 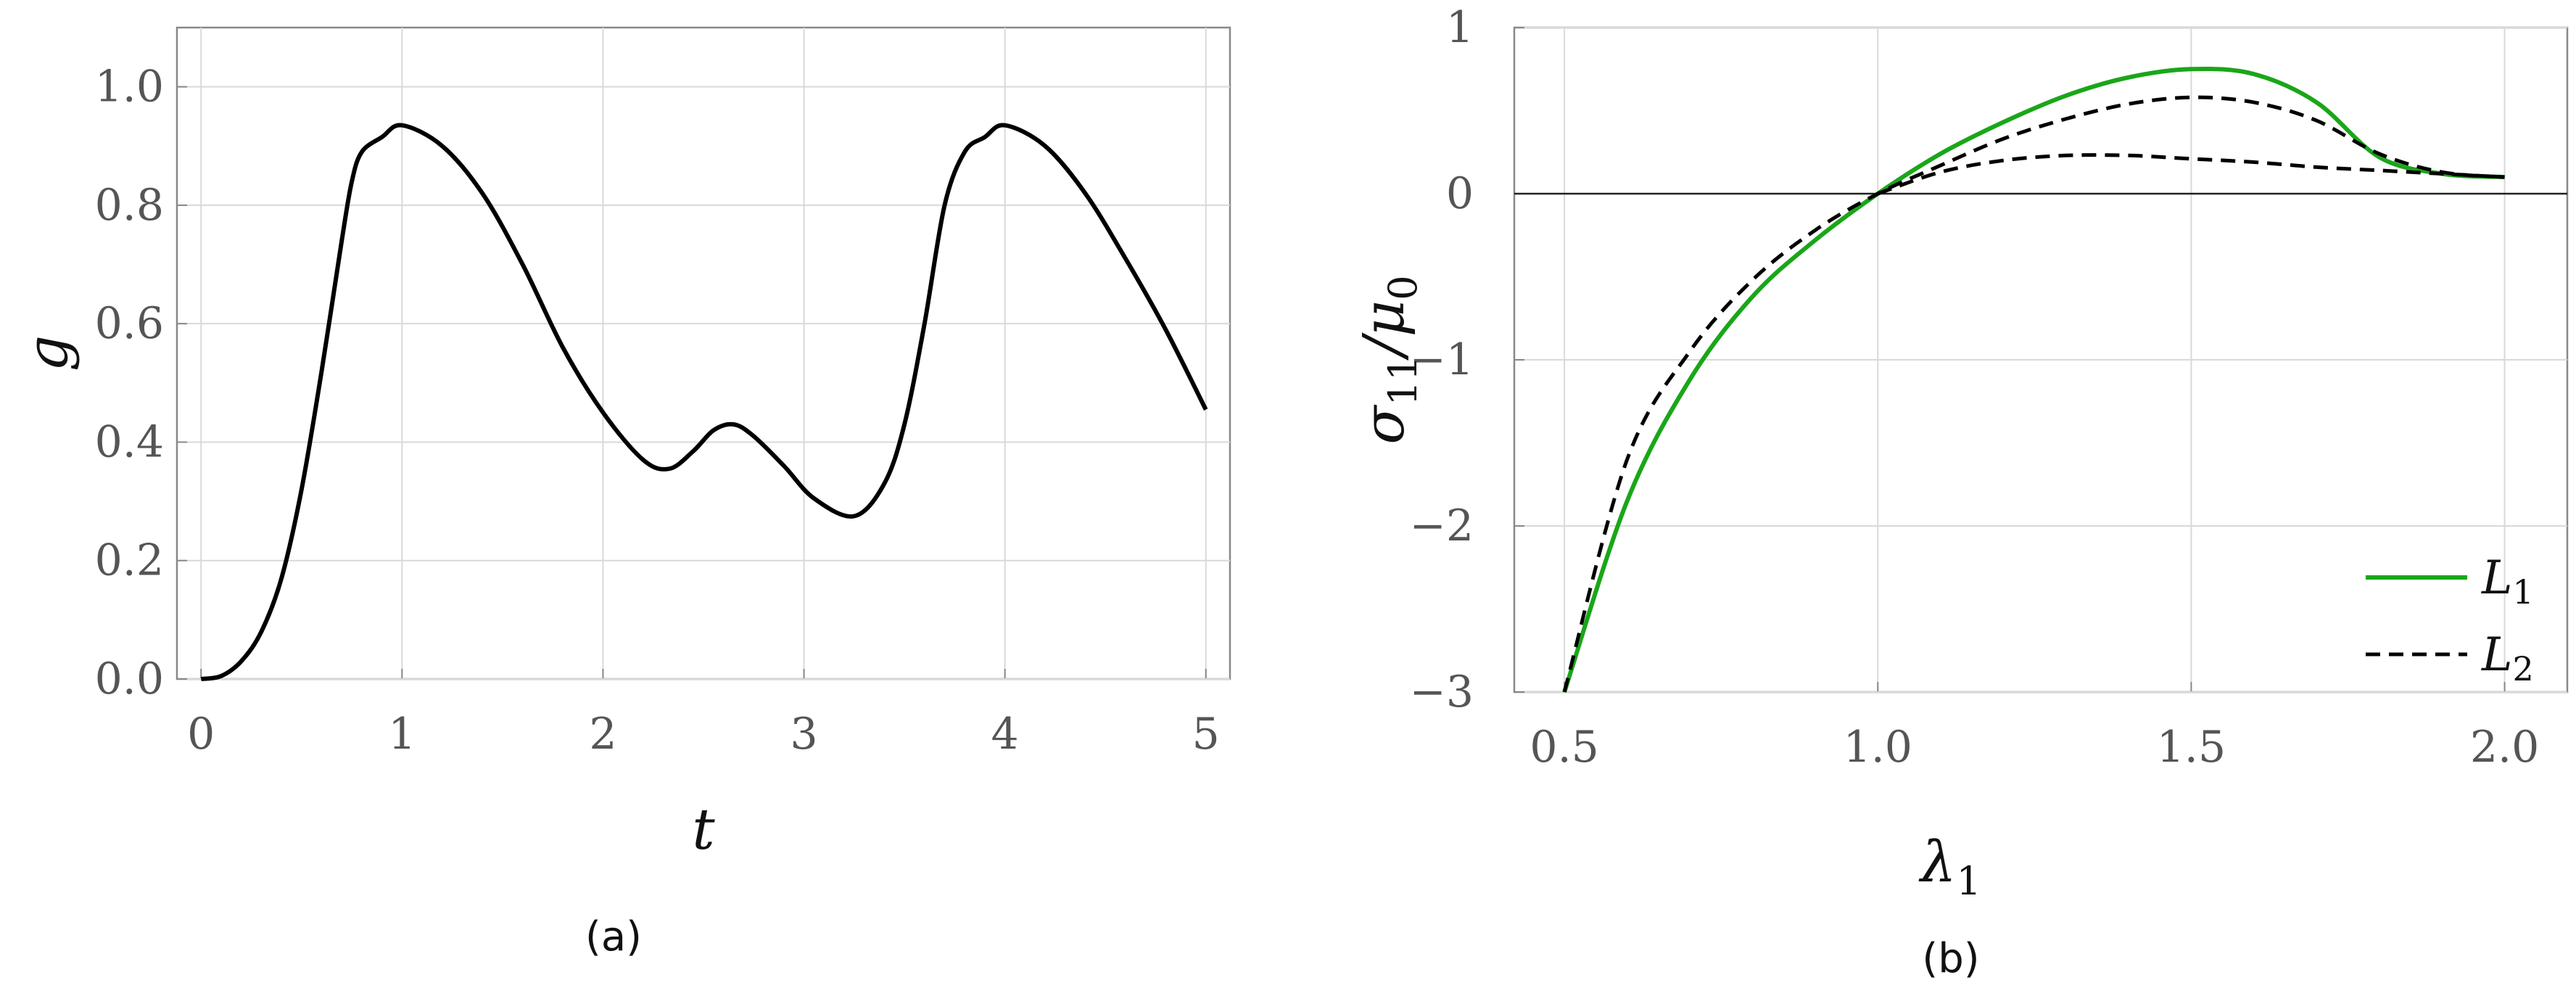 I want to click on y-tick-label: 0, so click(x=1460, y=194).